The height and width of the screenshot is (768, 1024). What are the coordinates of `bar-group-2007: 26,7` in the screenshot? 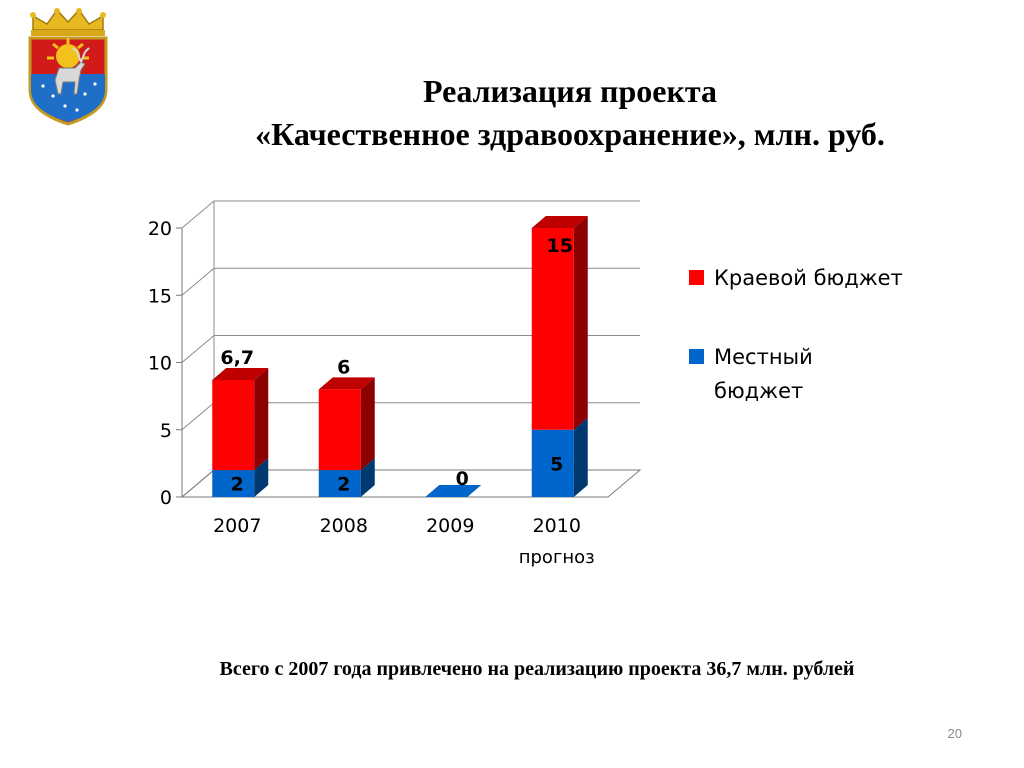 It's located at (240, 422).